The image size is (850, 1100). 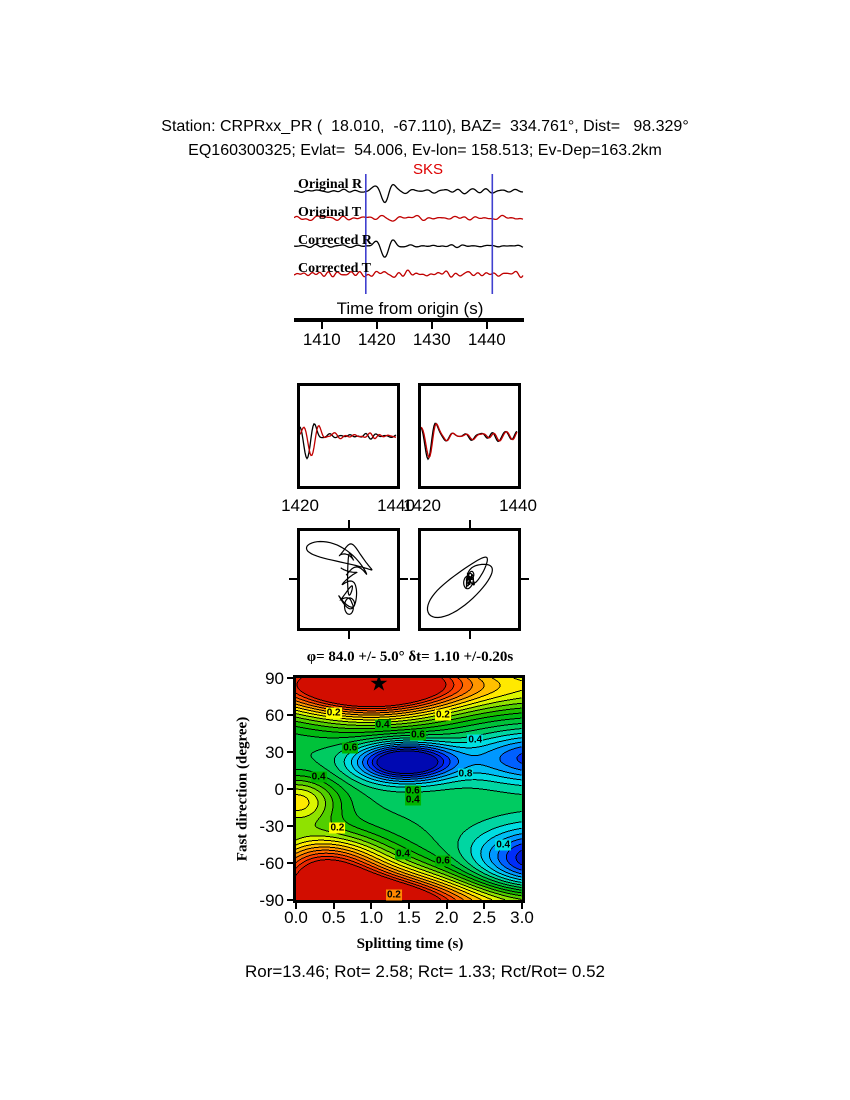 I want to click on fast-slow-panel-corrected, so click(x=469, y=436).